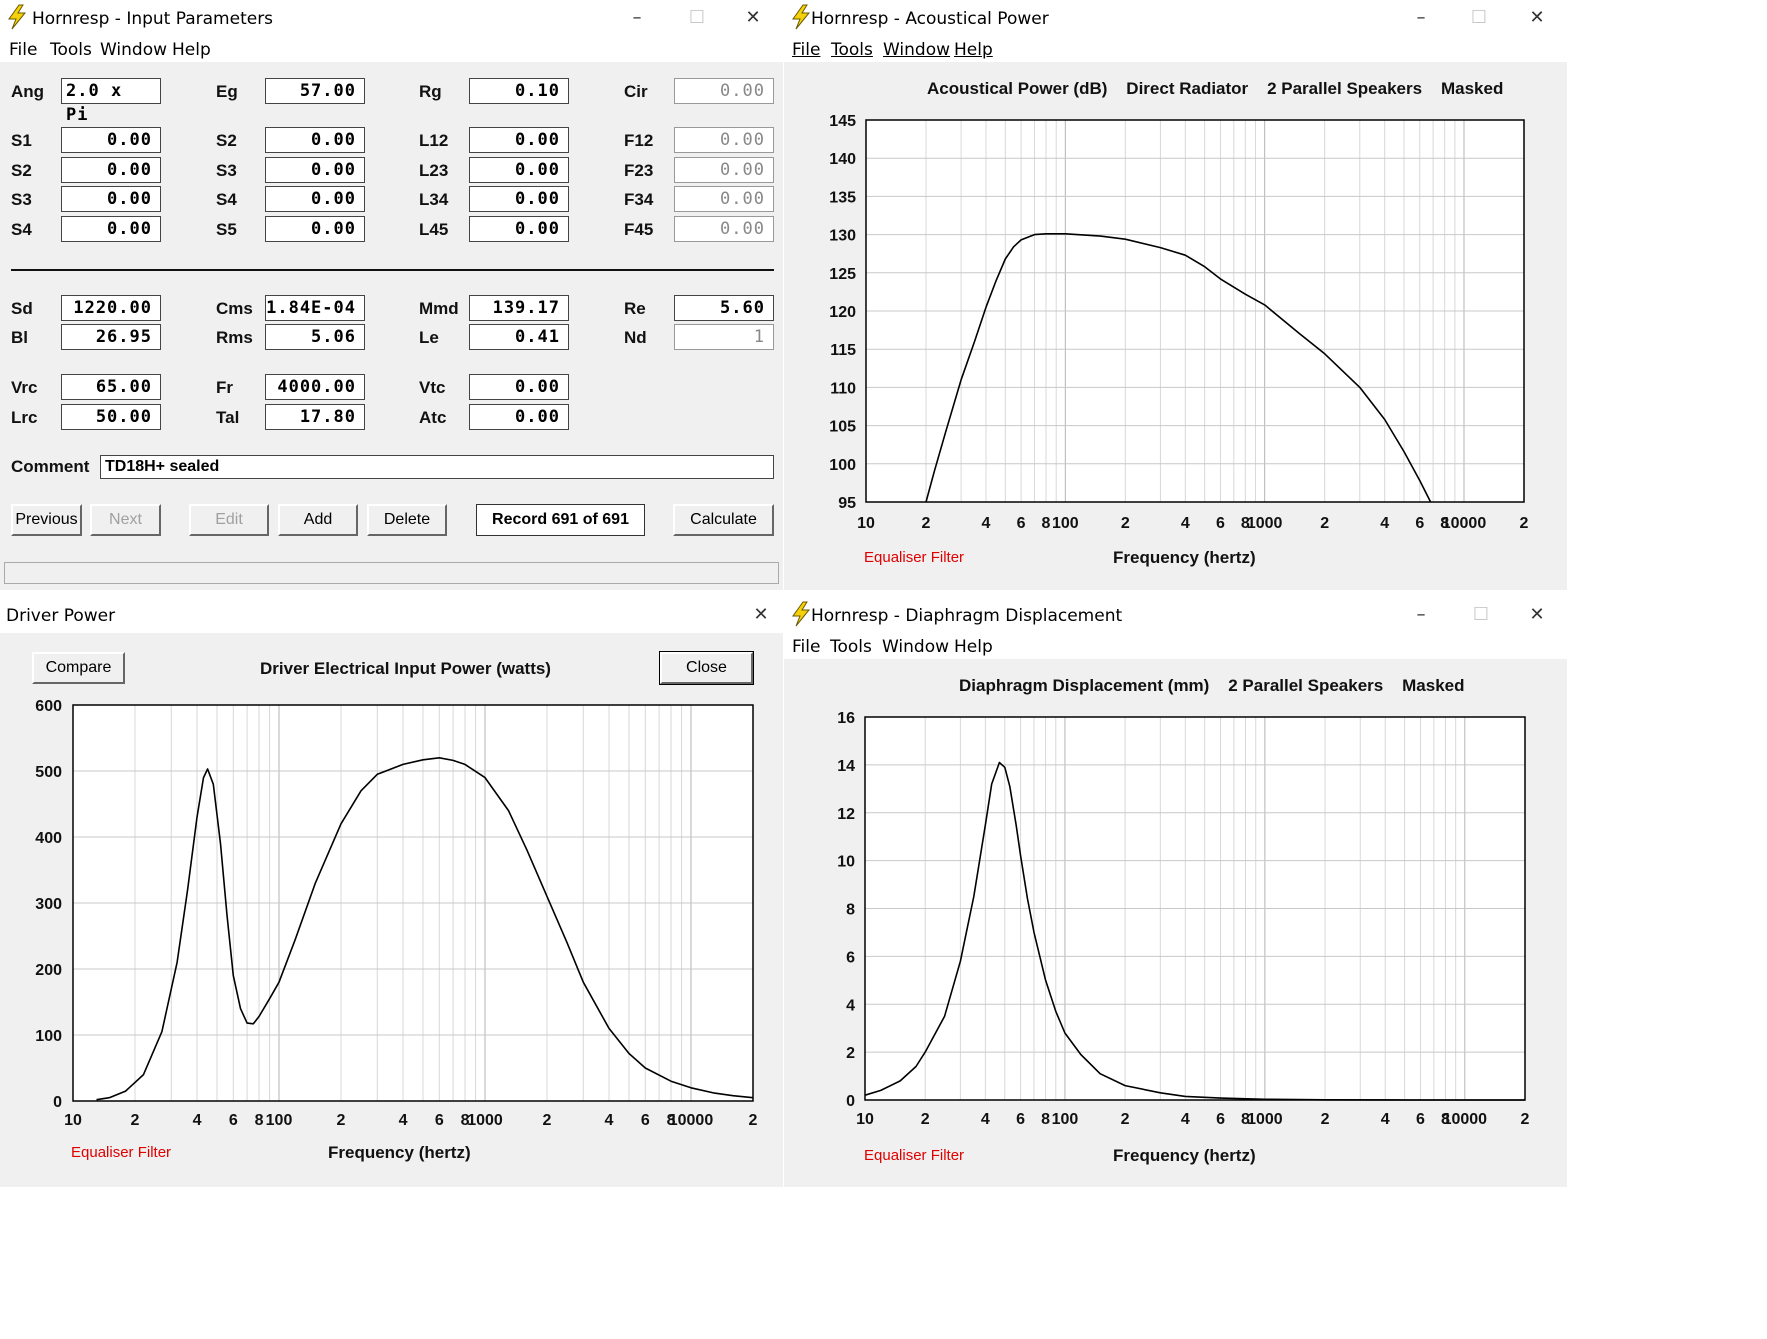  What do you see at coordinates (846, 862) in the screenshot?
I see `y-tick-label: 10` at bounding box center [846, 862].